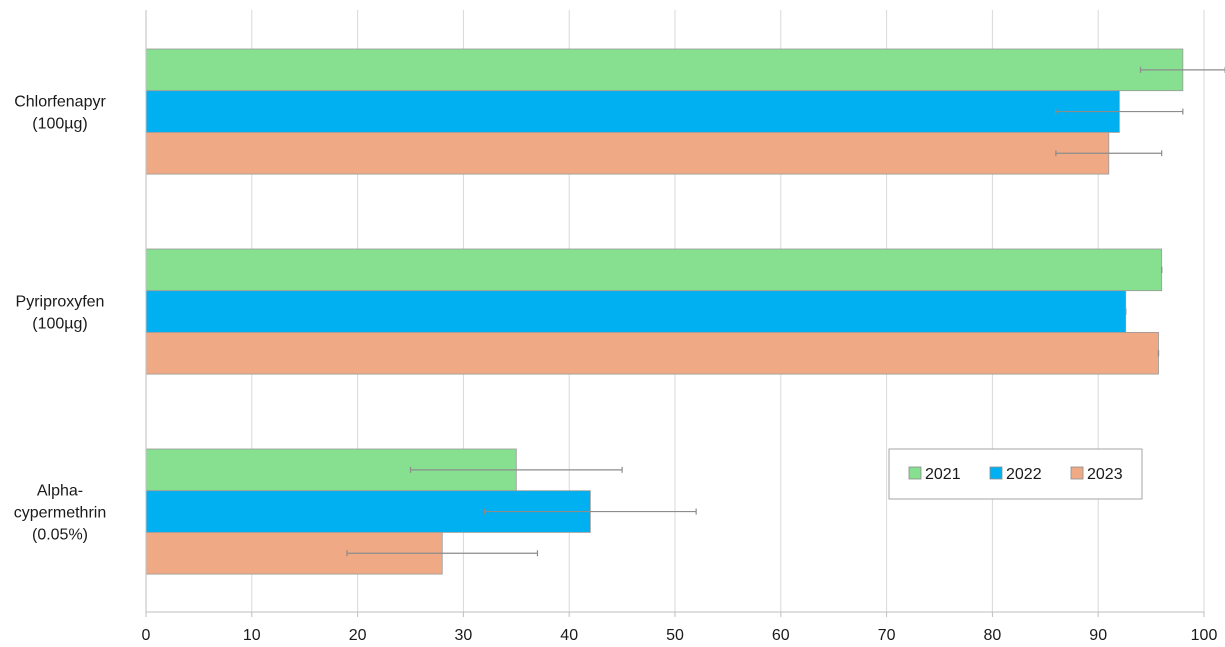 This screenshot has width=1225, height=647. What do you see at coordinates (996, 473) in the screenshot?
I see `legend-swatch-2022` at bounding box center [996, 473].